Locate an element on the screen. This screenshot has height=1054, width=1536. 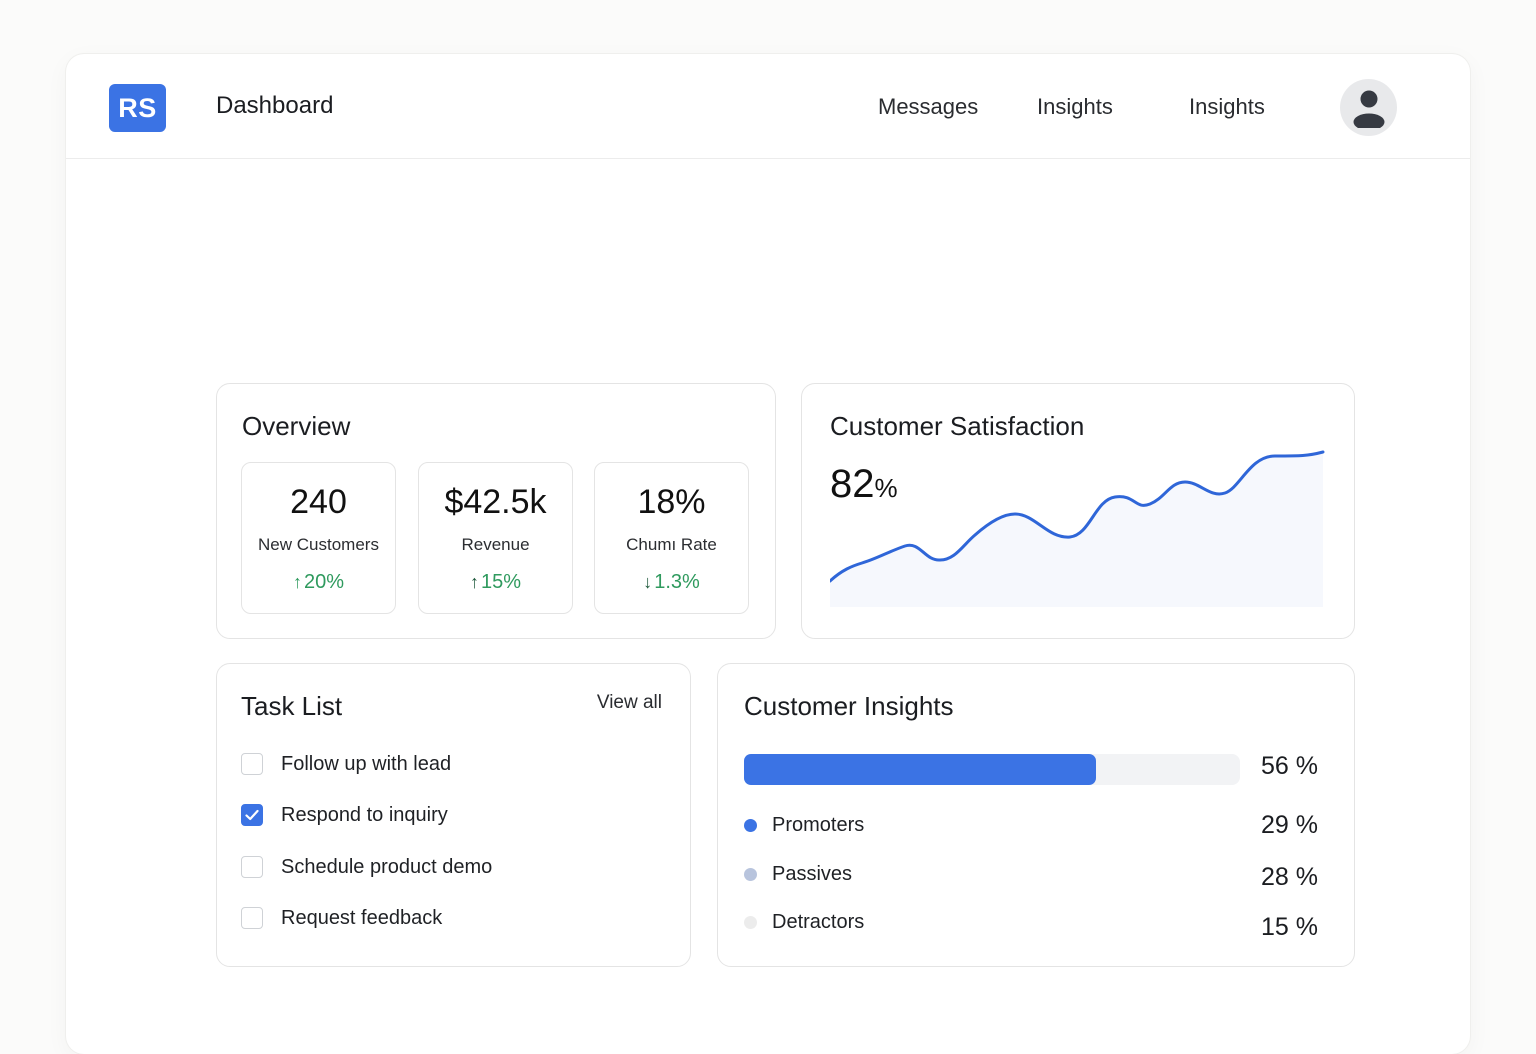
stat-value: $42.5k is located at coordinates (495, 502).